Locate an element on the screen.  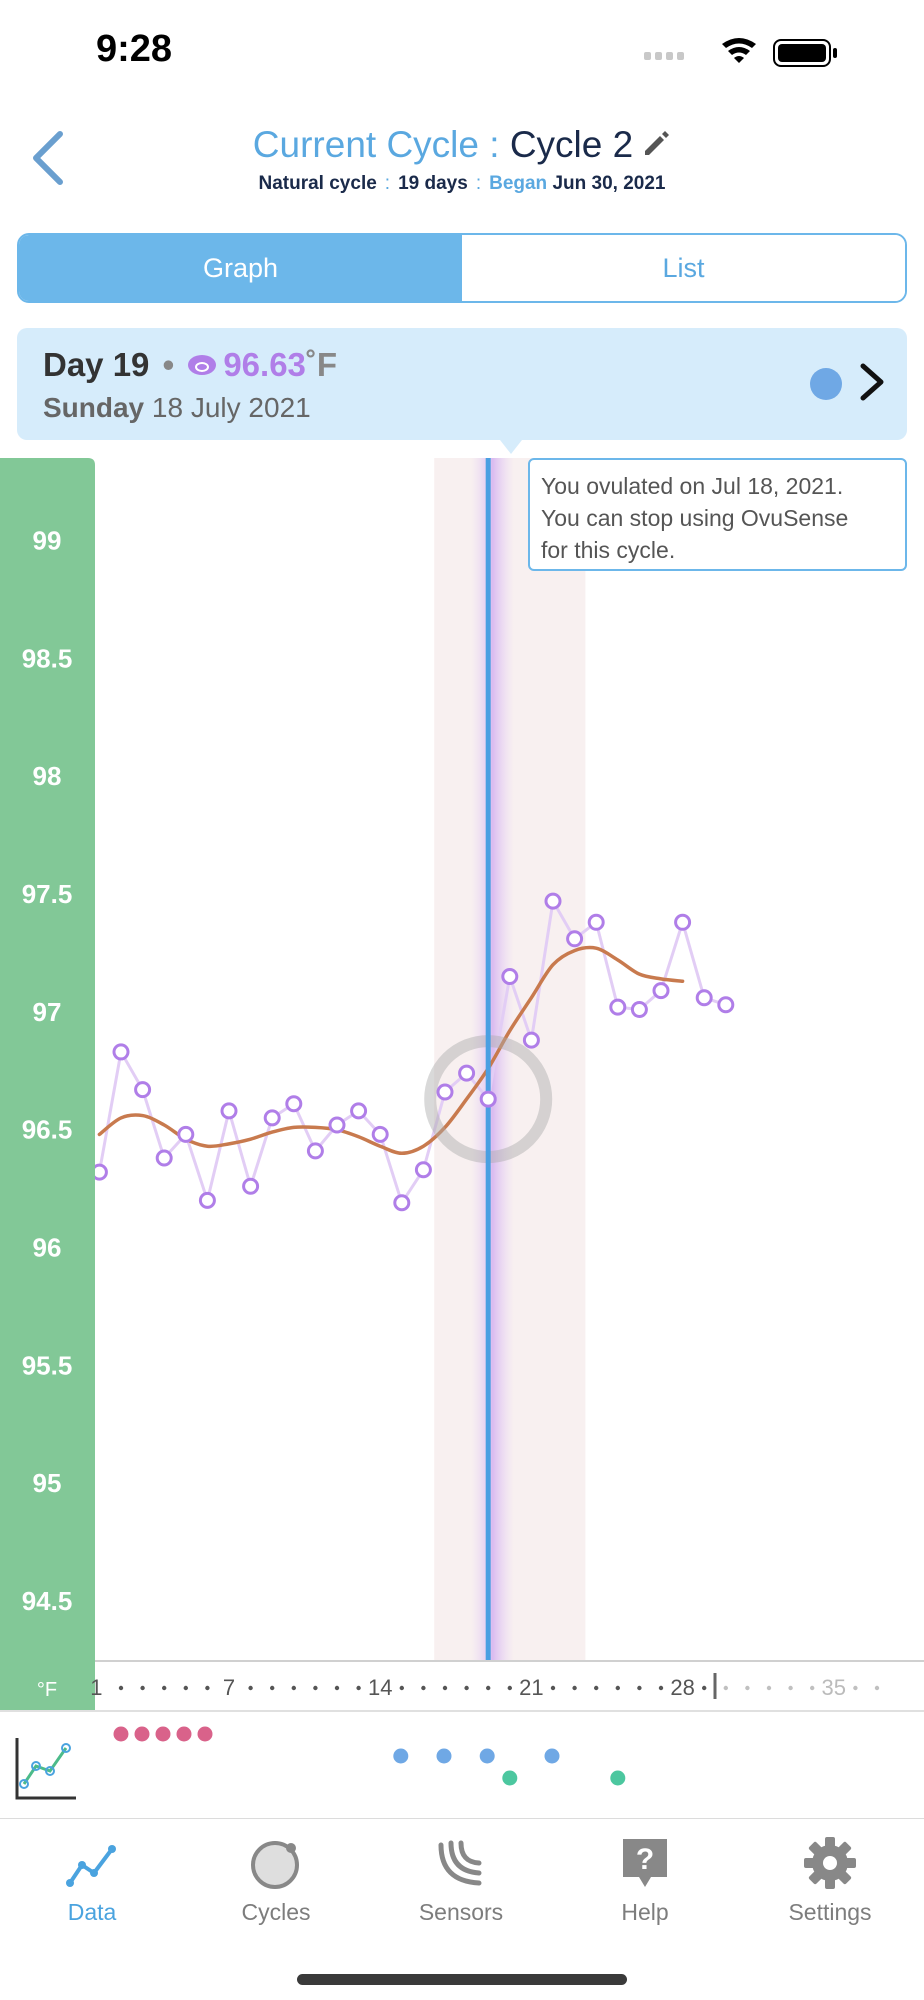
tab-sensors: Sensors is located at coordinates (461, 1880).